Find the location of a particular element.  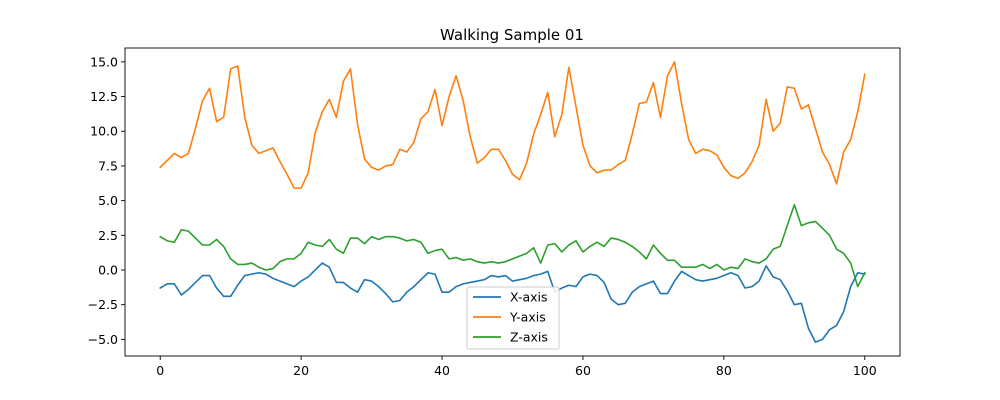

legend-label-z-axis: Z-axis is located at coordinates (529, 337).